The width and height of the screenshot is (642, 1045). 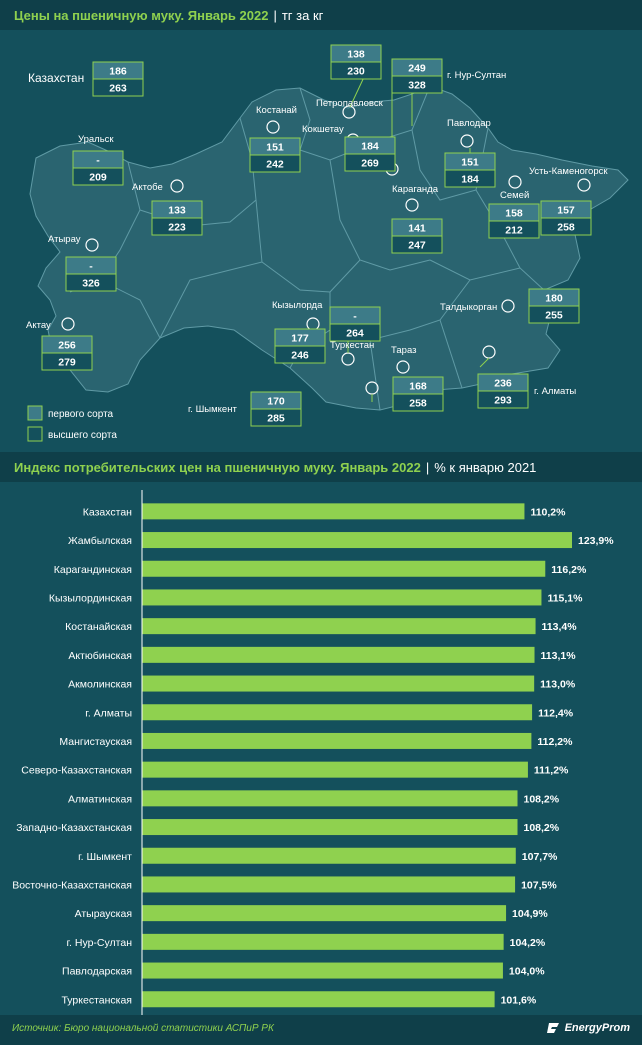 What do you see at coordinates (530, 914) in the screenshot?
I see `bar-value-label: 104,9%` at bounding box center [530, 914].